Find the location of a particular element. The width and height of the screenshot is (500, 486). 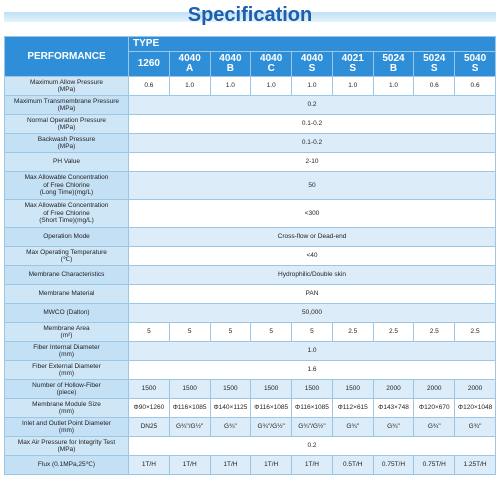

merged-value: 1.6 is located at coordinates (312, 370).